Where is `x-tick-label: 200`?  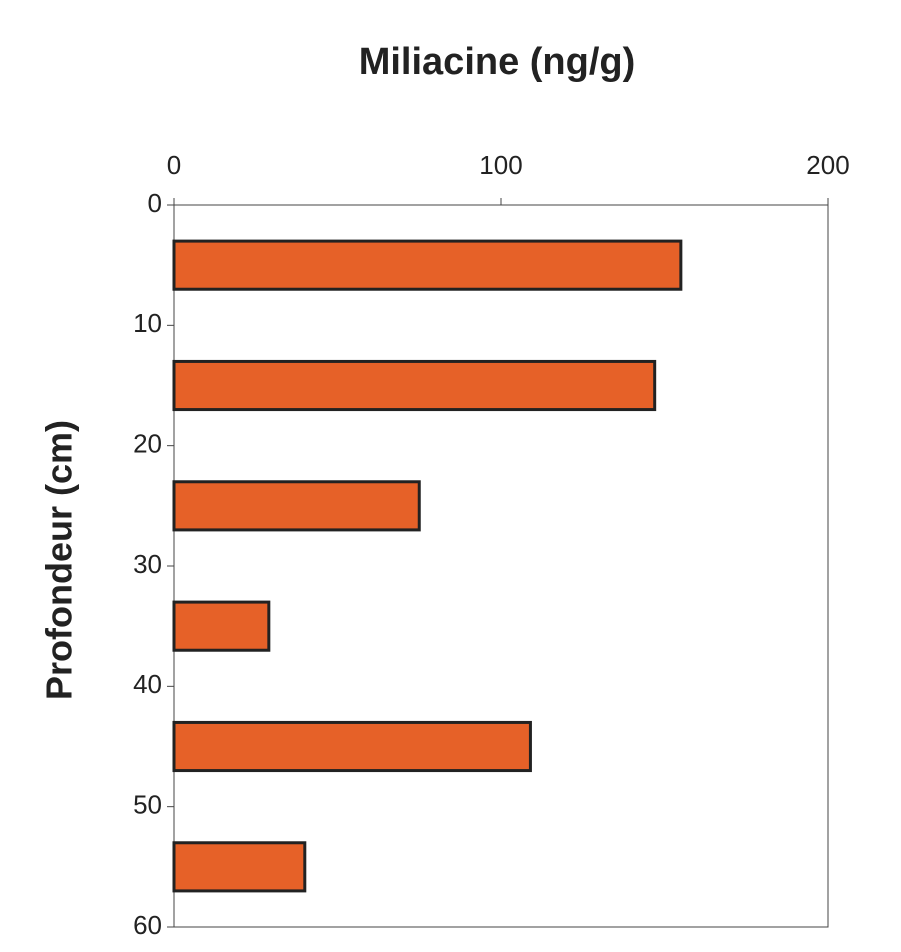
x-tick-label: 200 is located at coordinates (827, 165).